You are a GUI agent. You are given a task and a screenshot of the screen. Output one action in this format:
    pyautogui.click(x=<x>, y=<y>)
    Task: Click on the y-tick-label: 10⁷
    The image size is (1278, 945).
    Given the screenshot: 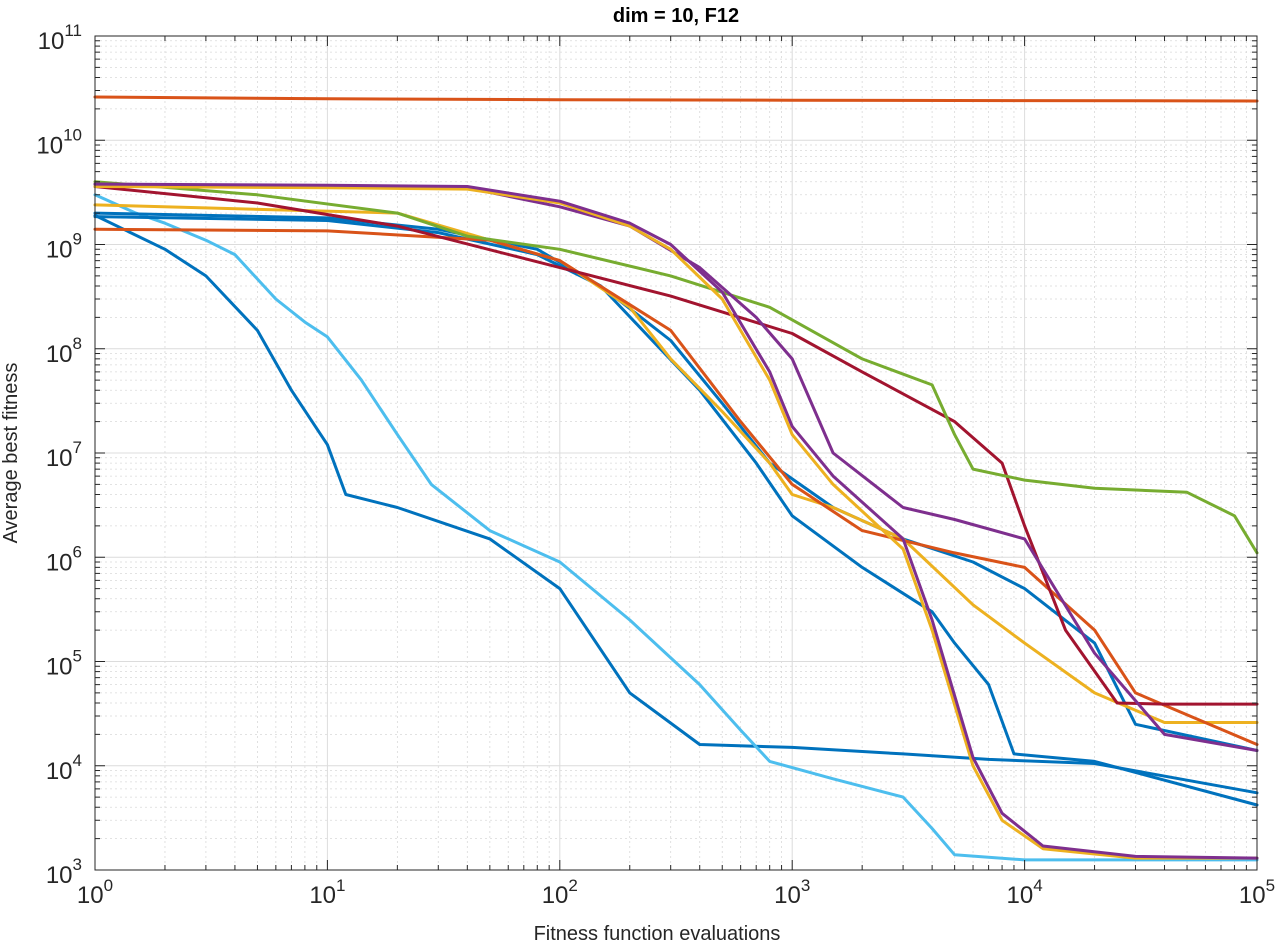 What is the action you would take?
    pyautogui.click(x=64, y=455)
    